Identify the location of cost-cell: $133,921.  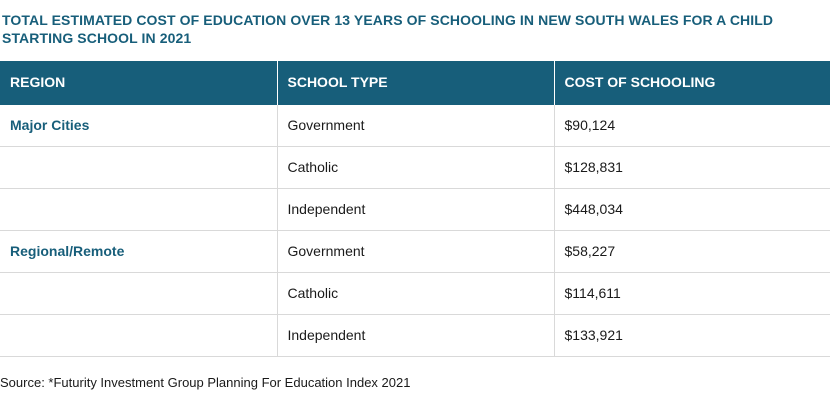
(691, 335).